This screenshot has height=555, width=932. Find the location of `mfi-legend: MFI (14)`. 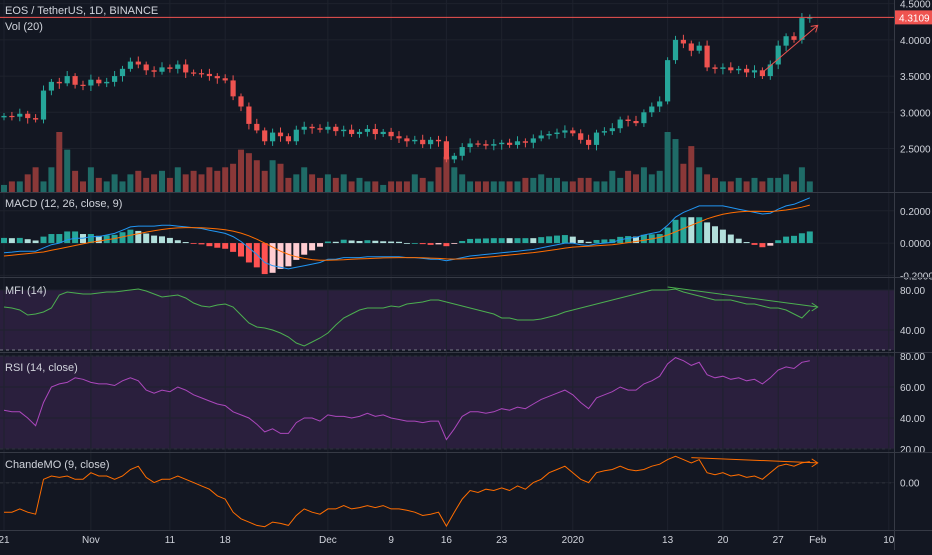

mfi-legend: MFI (14) is located at coordinates (26, 291).